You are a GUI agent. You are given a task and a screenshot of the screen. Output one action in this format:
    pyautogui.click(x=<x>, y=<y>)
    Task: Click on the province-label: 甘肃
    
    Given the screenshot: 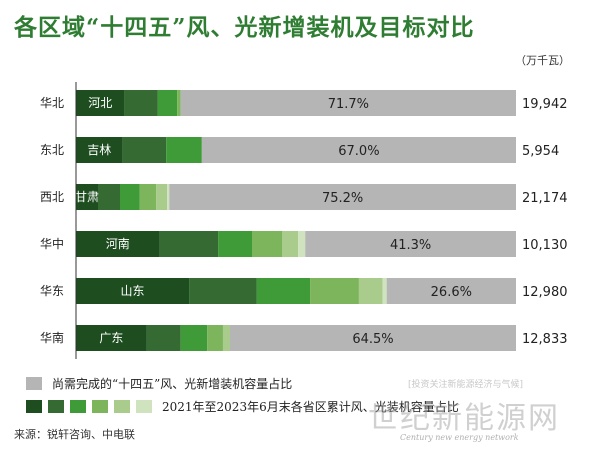 What is the action you would take?
    pyautogui.click(x=87, y=197)
    